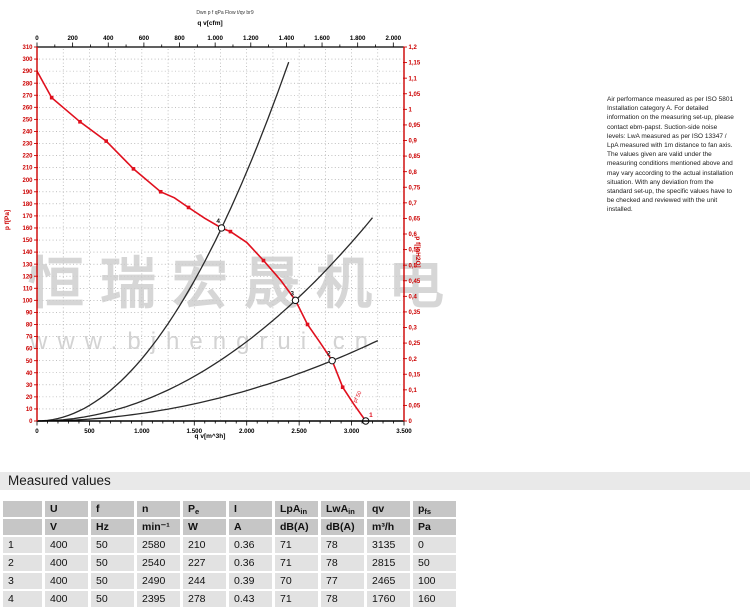 The image size is (750, 616). I want to click on table-cell: 50, so click(112, 599).